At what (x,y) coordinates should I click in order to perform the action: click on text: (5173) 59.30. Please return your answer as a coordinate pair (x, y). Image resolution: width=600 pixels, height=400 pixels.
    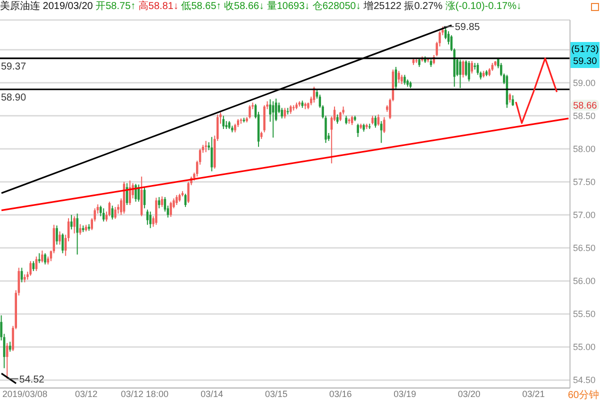
    Looking at the image, I should click on (585, 55).